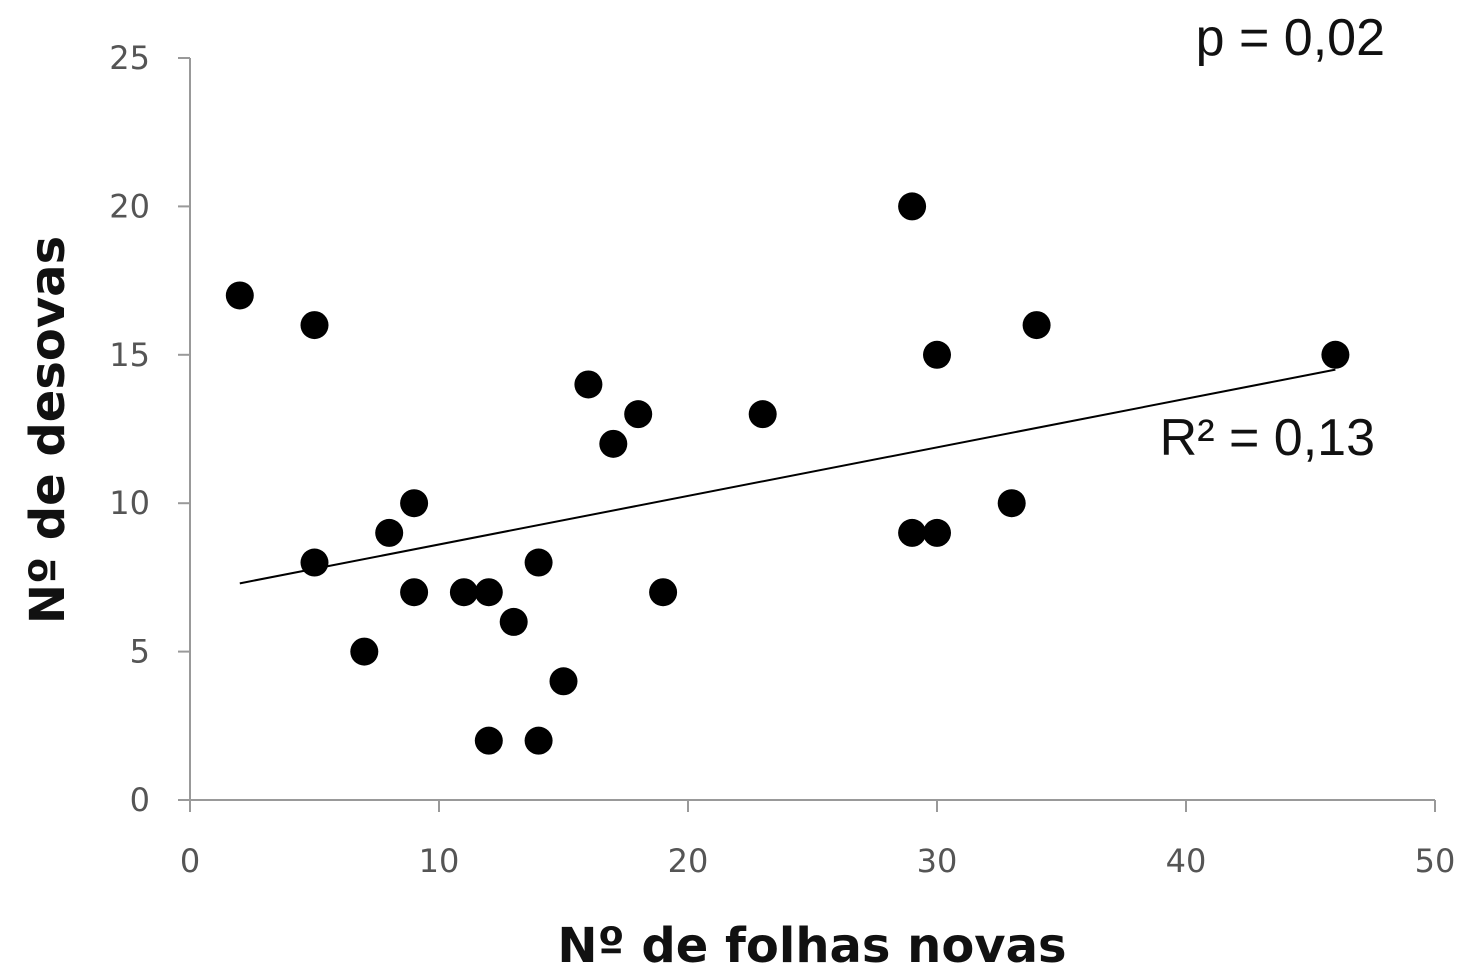 The width and height of the screenshot is (1470, 974). What do you see at coordinates (140, 800) in the screenshot?
I see `y-tick-label: 0` at bounding box center [140, 800].